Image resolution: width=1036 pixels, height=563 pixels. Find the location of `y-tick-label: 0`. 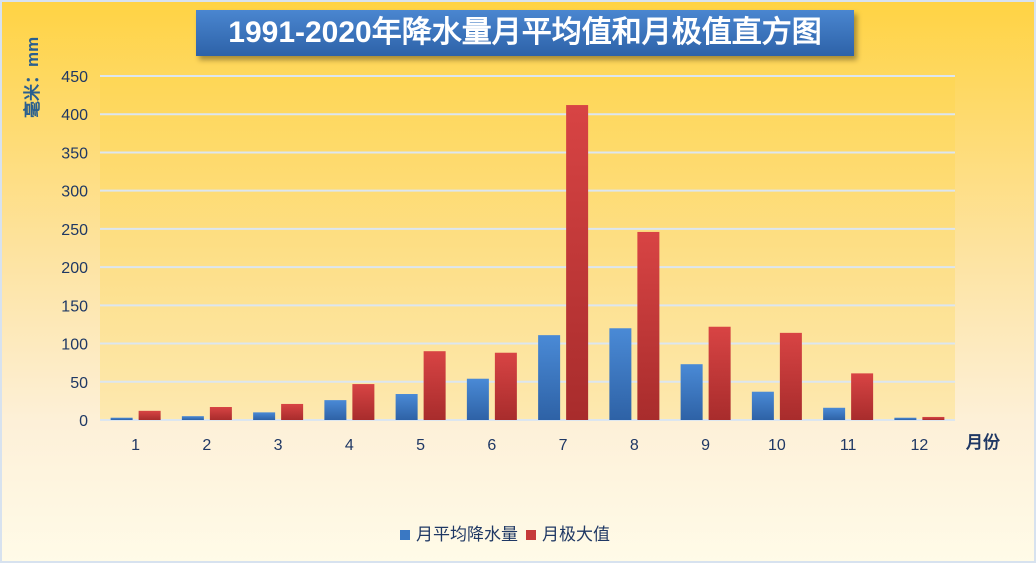

y-tick-label: 0 is located at coordinates (83, 421).